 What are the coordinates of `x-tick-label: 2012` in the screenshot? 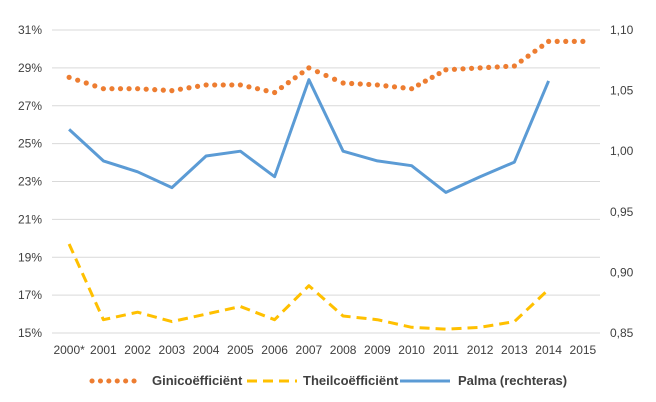 It's located at (480, 350).